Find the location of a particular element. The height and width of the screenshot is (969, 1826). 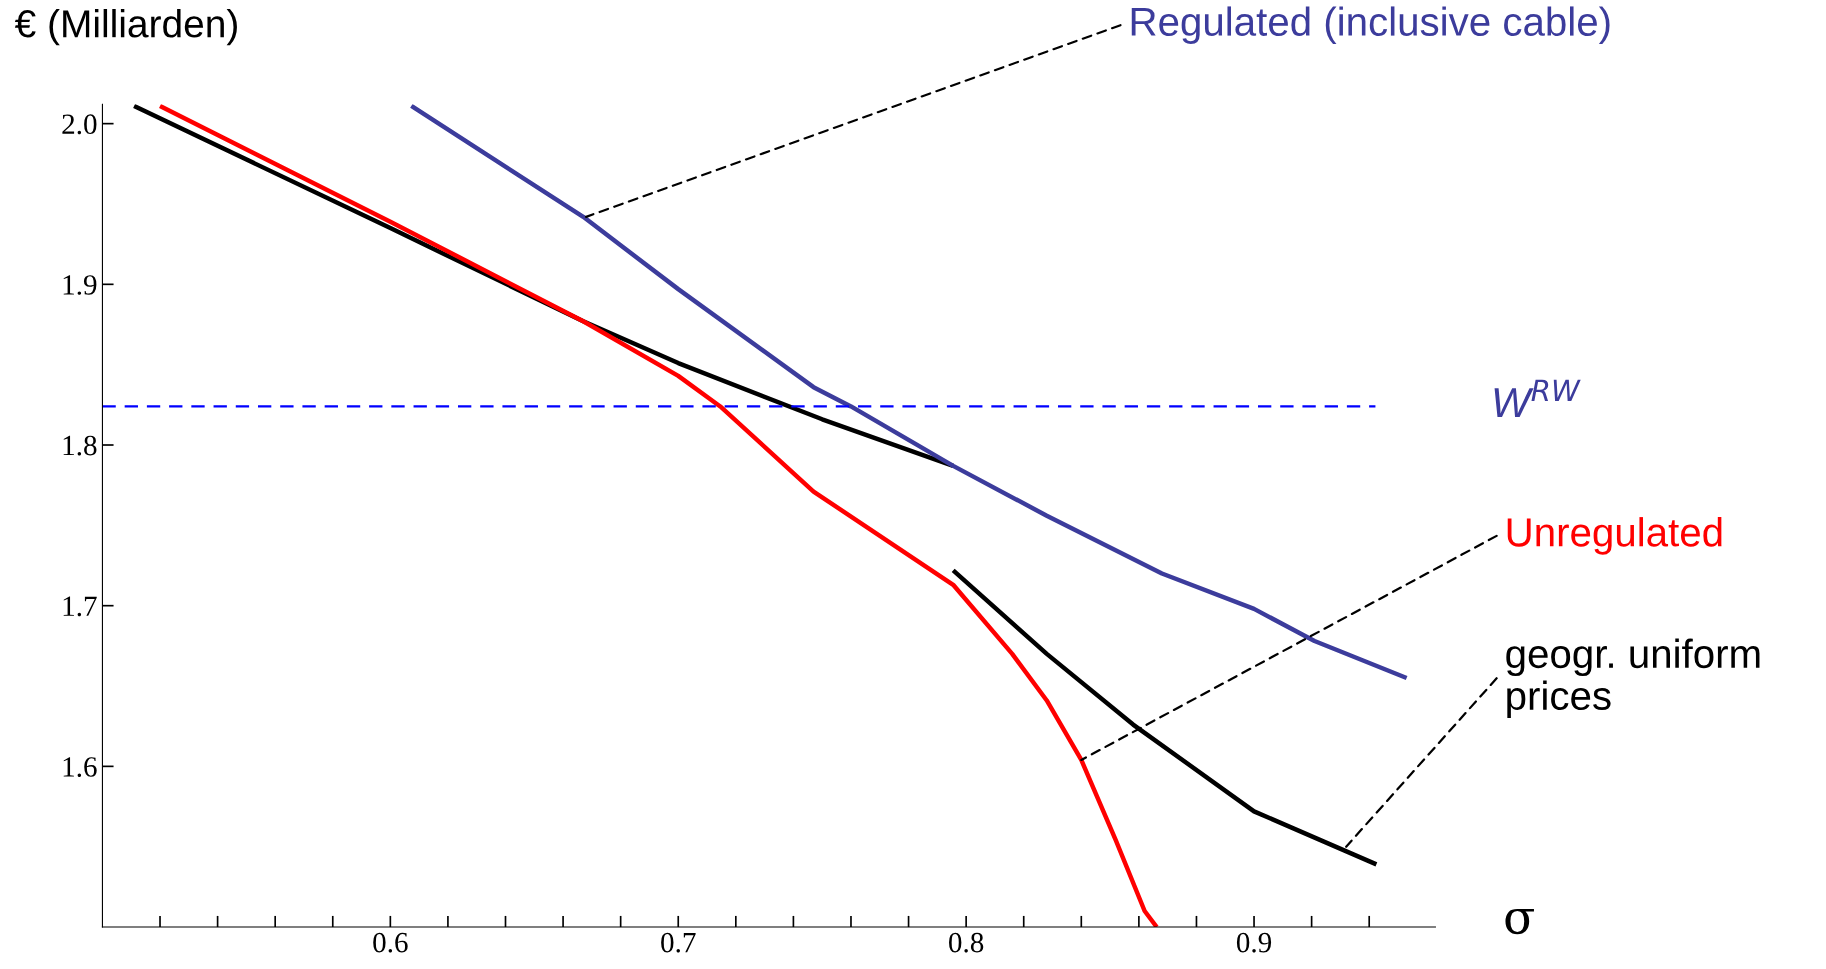

x-tick-label: 0.6 is located at coordinates (390, 942).